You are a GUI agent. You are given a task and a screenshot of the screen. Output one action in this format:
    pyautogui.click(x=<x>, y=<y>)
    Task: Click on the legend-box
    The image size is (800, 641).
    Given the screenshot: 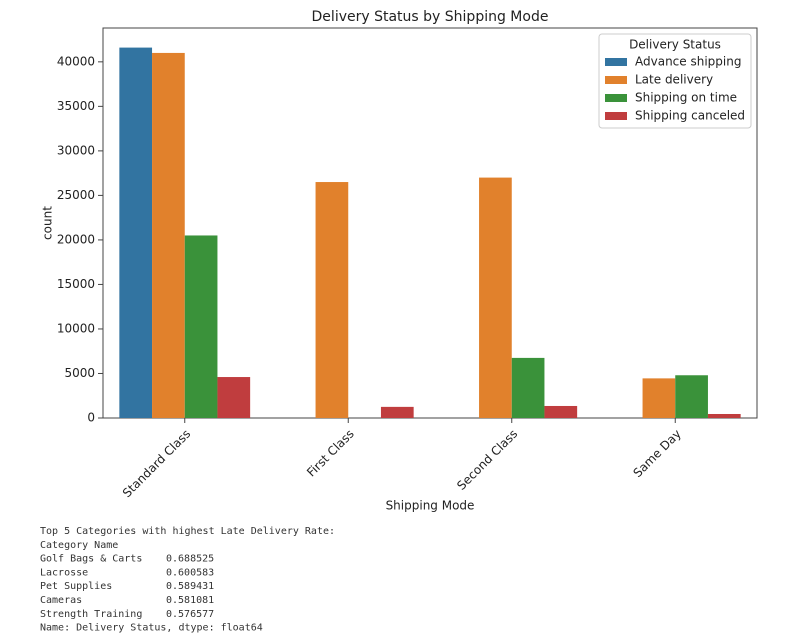 What is the action you would take?
    pyautogui.click(x=675, y=81)
    